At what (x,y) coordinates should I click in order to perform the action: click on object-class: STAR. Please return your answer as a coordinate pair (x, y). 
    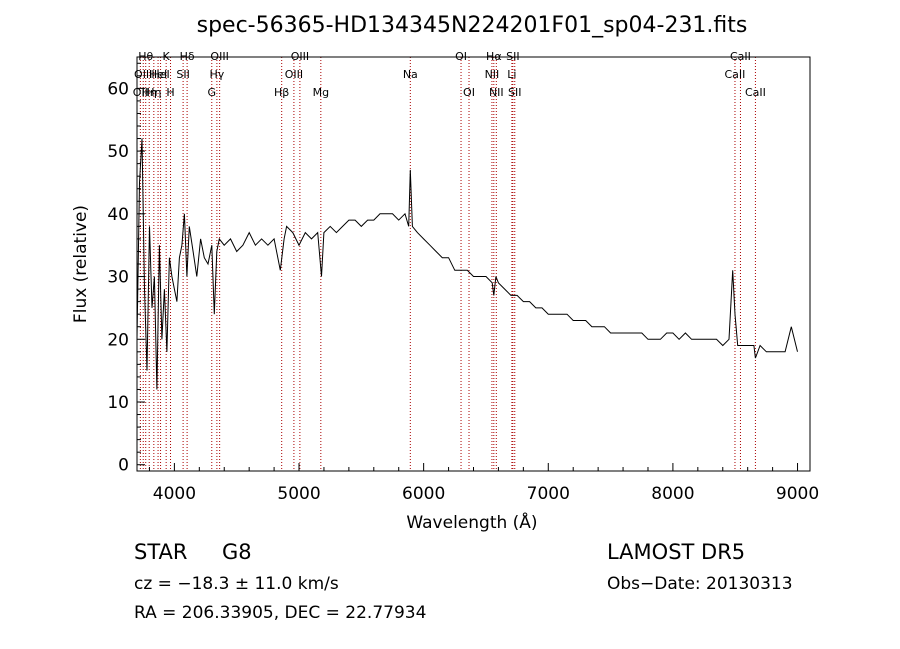
    Looking at the image, I should click on (161, 552).